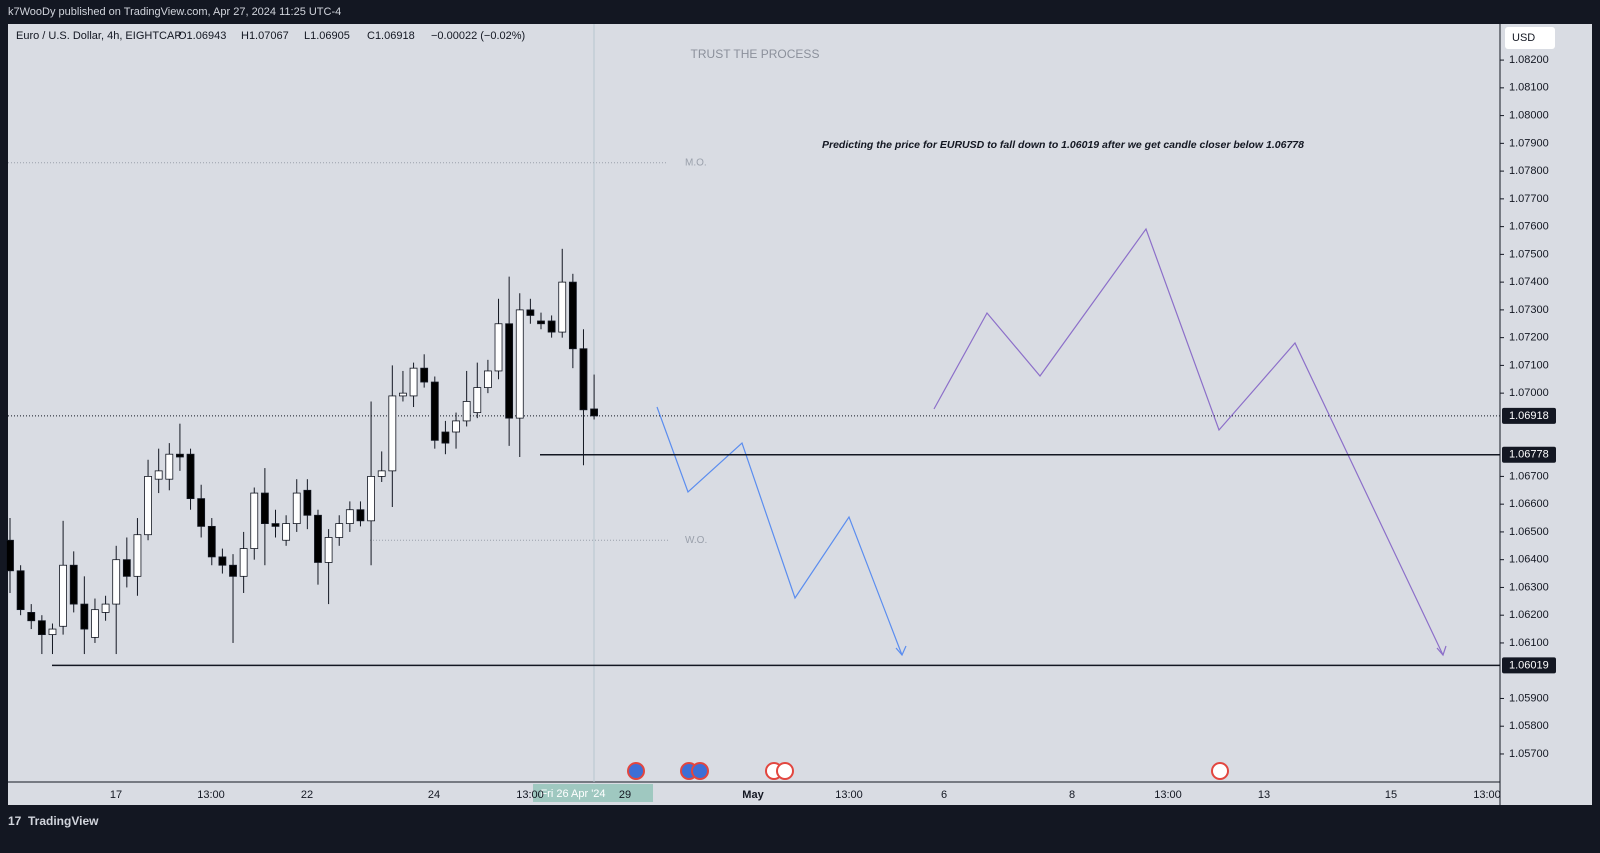  I want to click on y-tick-label: 1.06300, so click(1529, 587).